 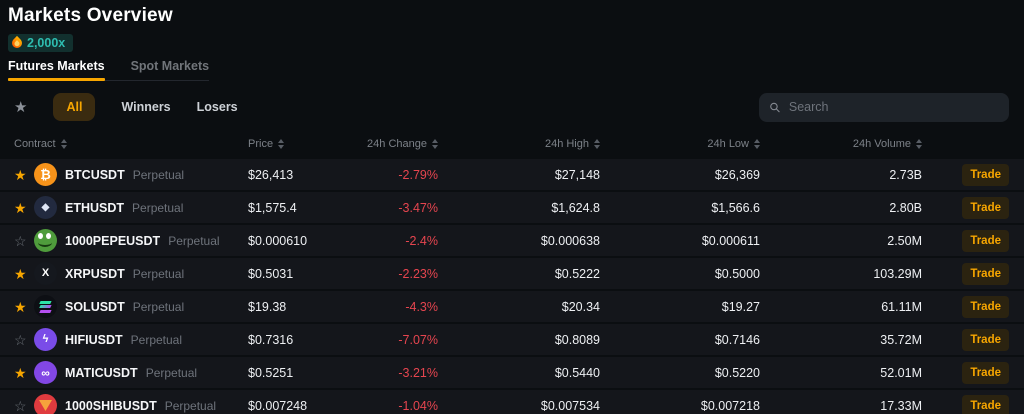 What do you see at coordinates (45, 372) in the screenshot?
I see `matic-icon: ∞` at bounding box center [45, 372].